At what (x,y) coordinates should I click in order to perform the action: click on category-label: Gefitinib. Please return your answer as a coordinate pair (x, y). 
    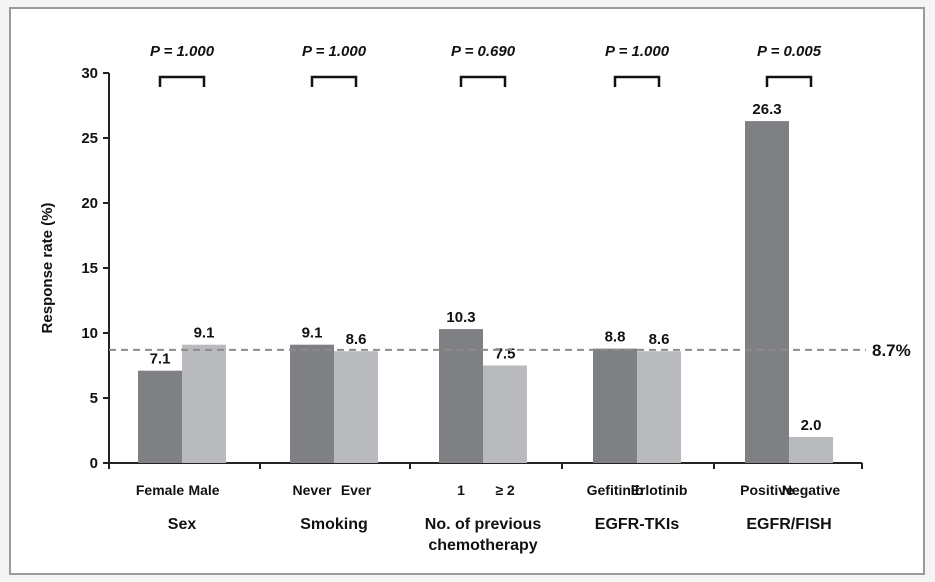
    Looking at the image, I should click on (615, 490).